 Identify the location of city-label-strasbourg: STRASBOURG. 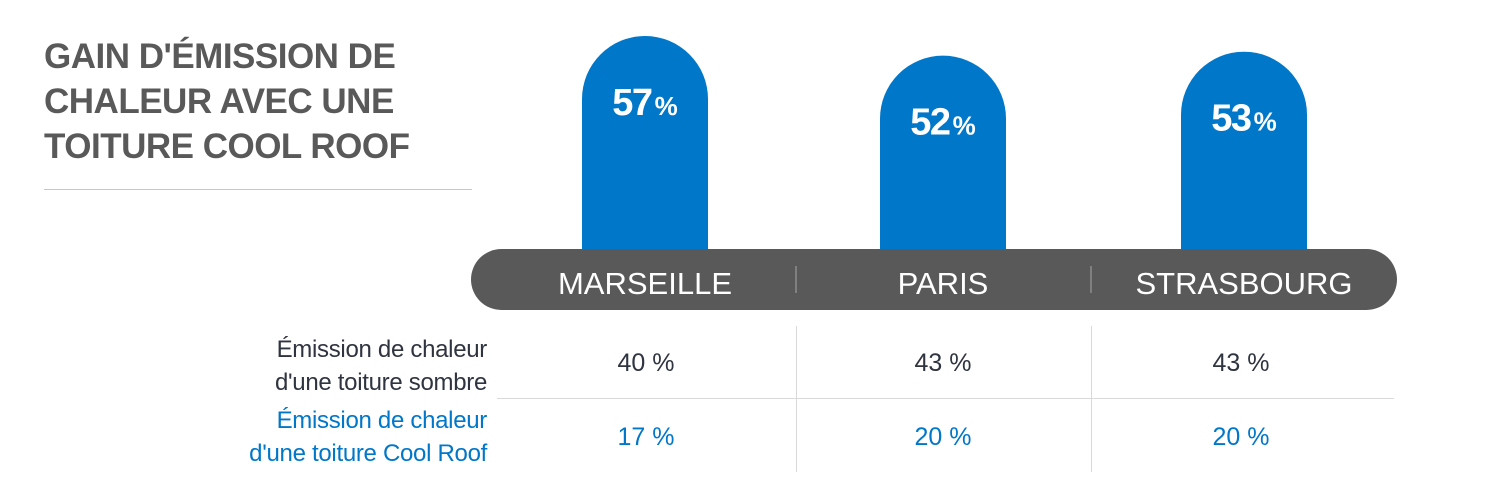
(1243, 283).